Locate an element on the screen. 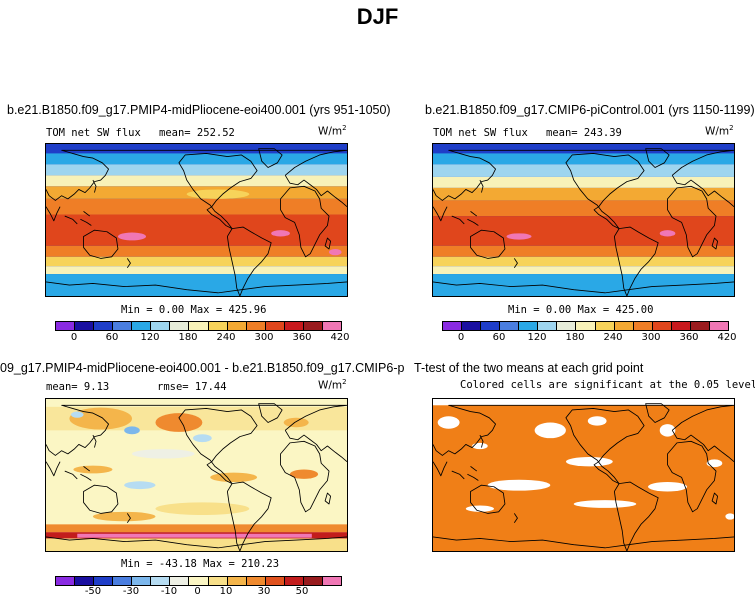 This screenshot has width=755, height=600. colorbar-tick-label: 50 is located at coordinates (302, 591).